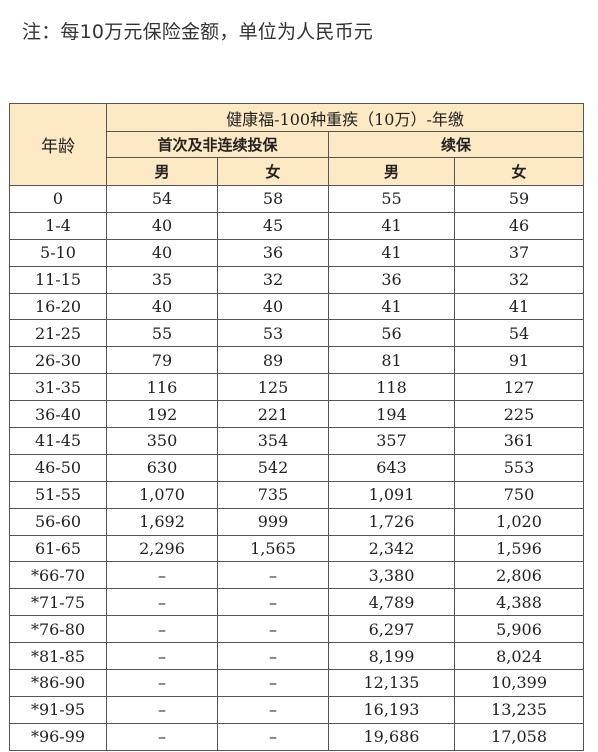 The height and width of the screenshot is (752, 598). What do you see at coordinates (391, 387) in the screenshot?
I see `renew-male-cell: 118` at bounding box center [391, 387].